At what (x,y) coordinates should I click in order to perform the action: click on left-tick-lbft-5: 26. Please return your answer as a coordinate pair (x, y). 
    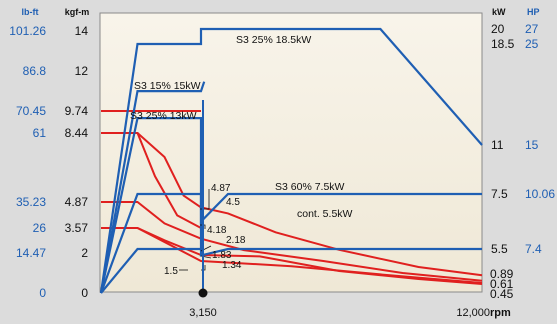
    Looking at the image, I should click on (40, 228).